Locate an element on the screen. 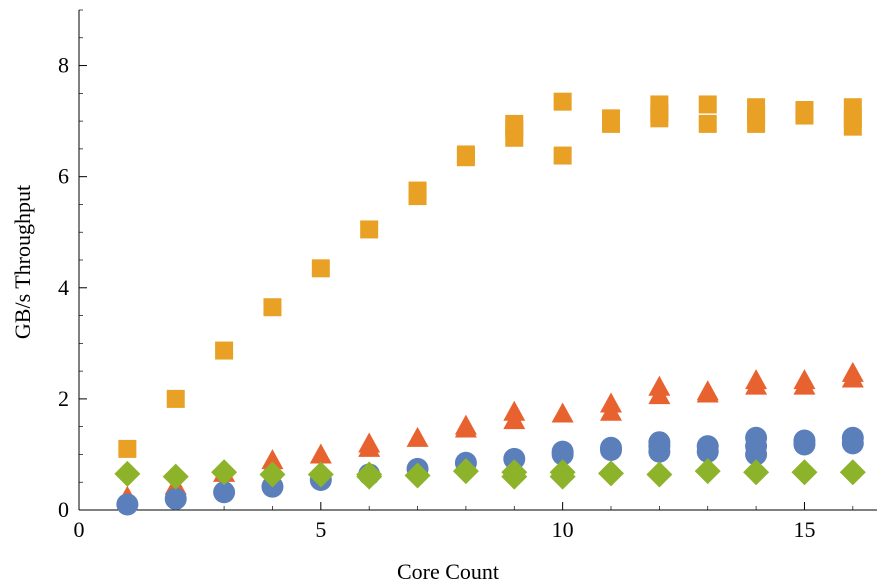 This screenshot has width=878, height=584. y-tick-label: 0 is located at coordinates (63, 509).